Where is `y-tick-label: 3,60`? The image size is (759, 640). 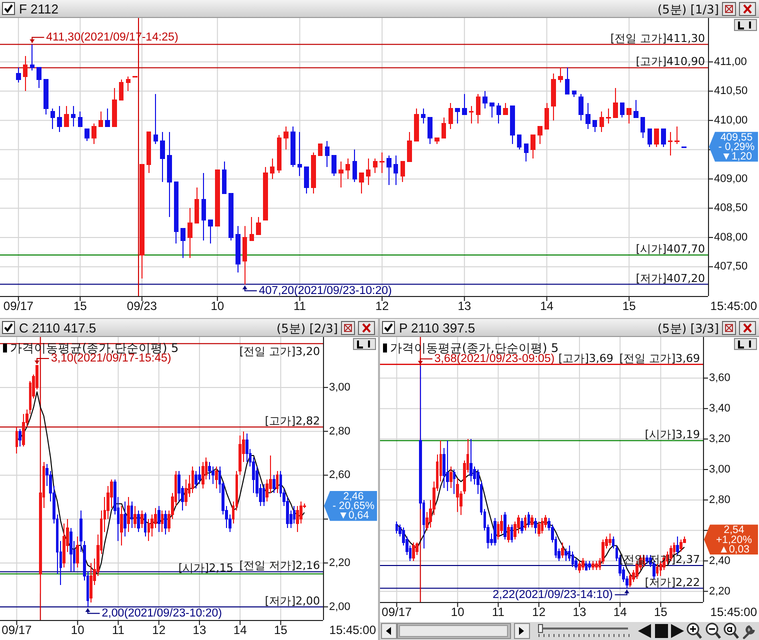
y-tick-label: 3,60 is located at coordinates (719, 378).